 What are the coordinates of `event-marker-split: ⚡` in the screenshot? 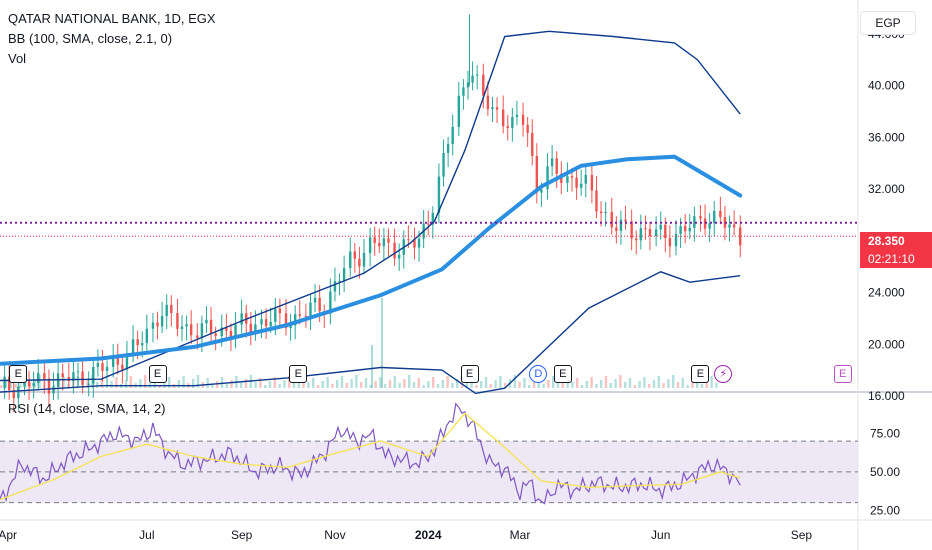 It's located at (723, 374).